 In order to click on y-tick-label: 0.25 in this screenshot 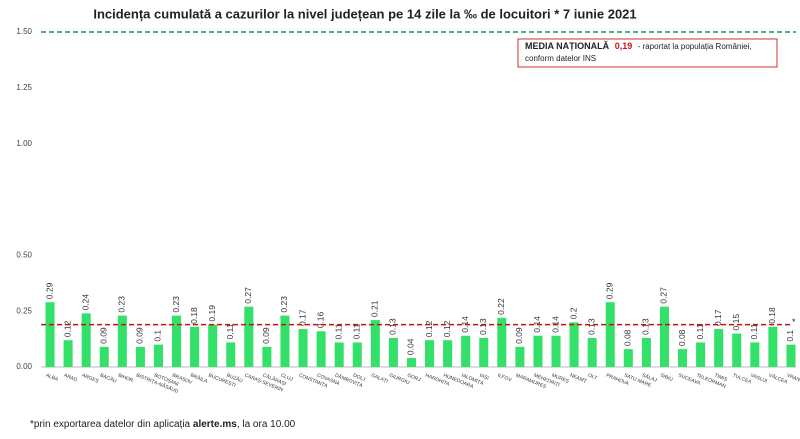, I will do `click(24, 310)`.